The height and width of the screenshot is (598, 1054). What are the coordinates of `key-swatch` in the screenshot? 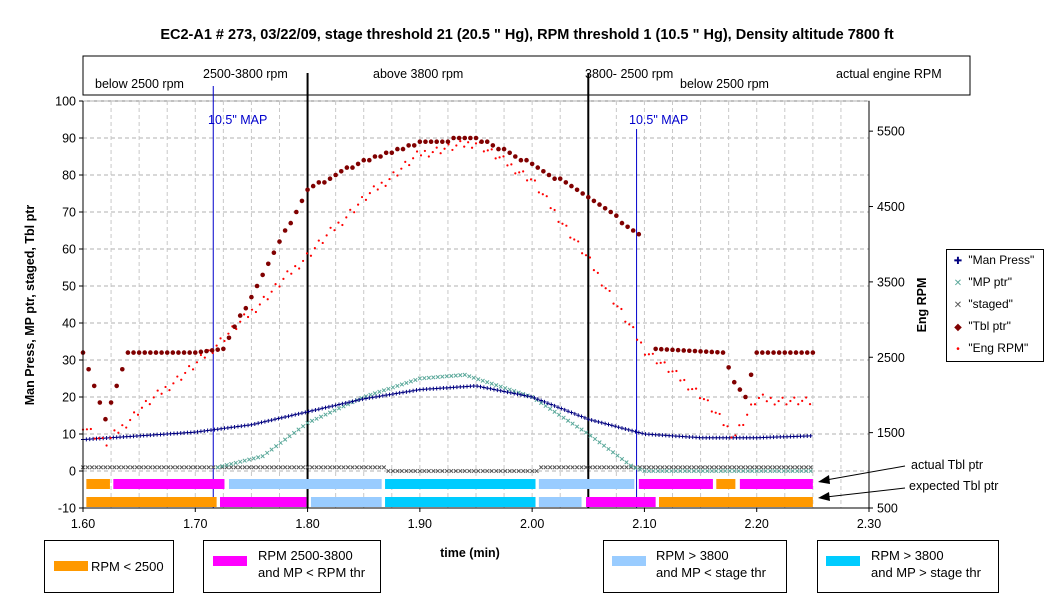 It's located at (230, 561).